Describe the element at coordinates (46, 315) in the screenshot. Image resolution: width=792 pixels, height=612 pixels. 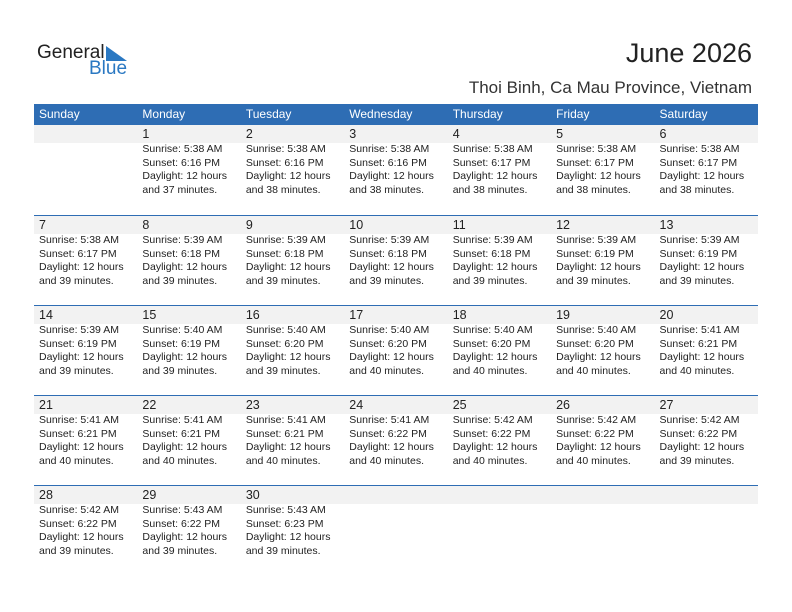
I see `day-number: 14` at that location.